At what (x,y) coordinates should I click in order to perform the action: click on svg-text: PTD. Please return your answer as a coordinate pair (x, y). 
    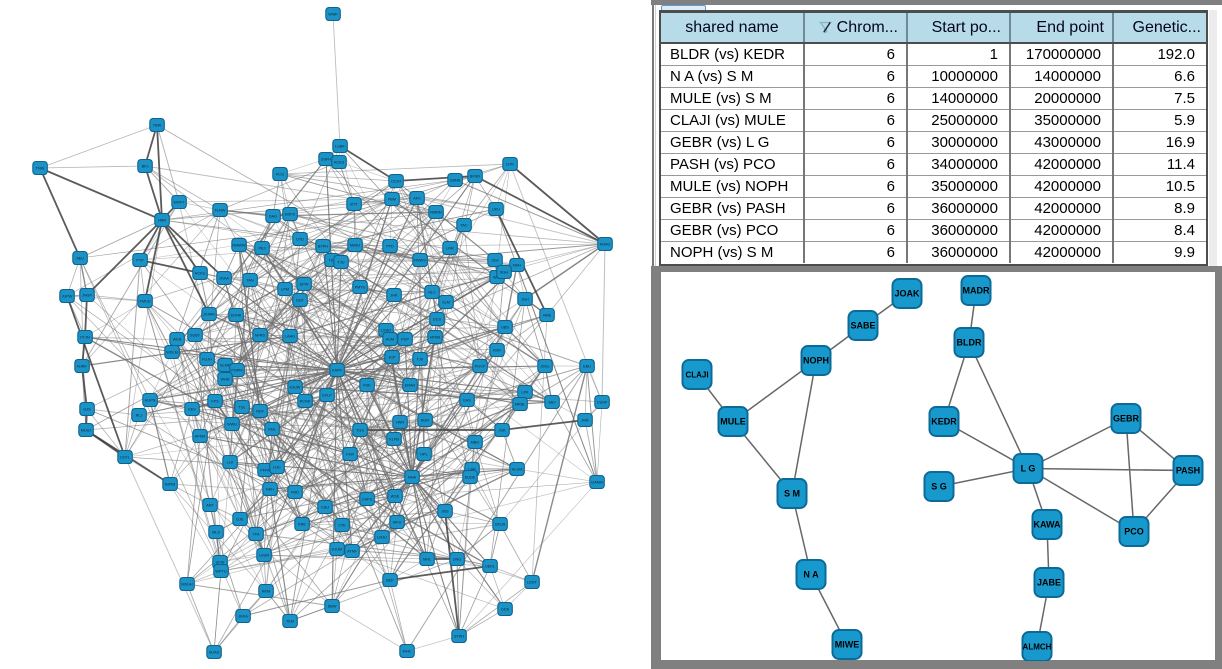
    Looking at the image, I should click on (390, 247).